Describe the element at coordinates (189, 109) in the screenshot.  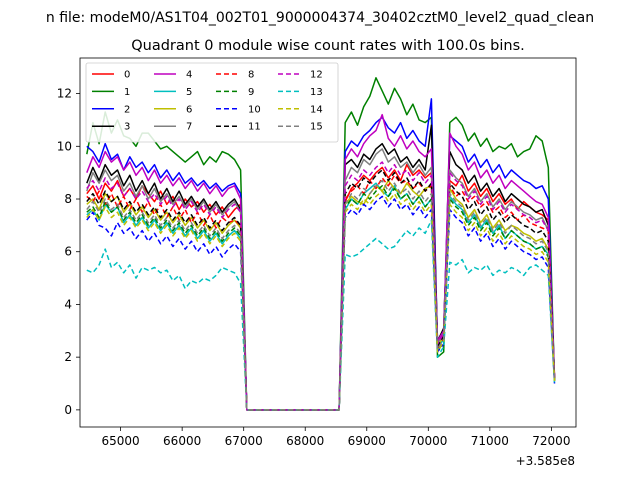
I see `legend-label-6: 6` at that location.